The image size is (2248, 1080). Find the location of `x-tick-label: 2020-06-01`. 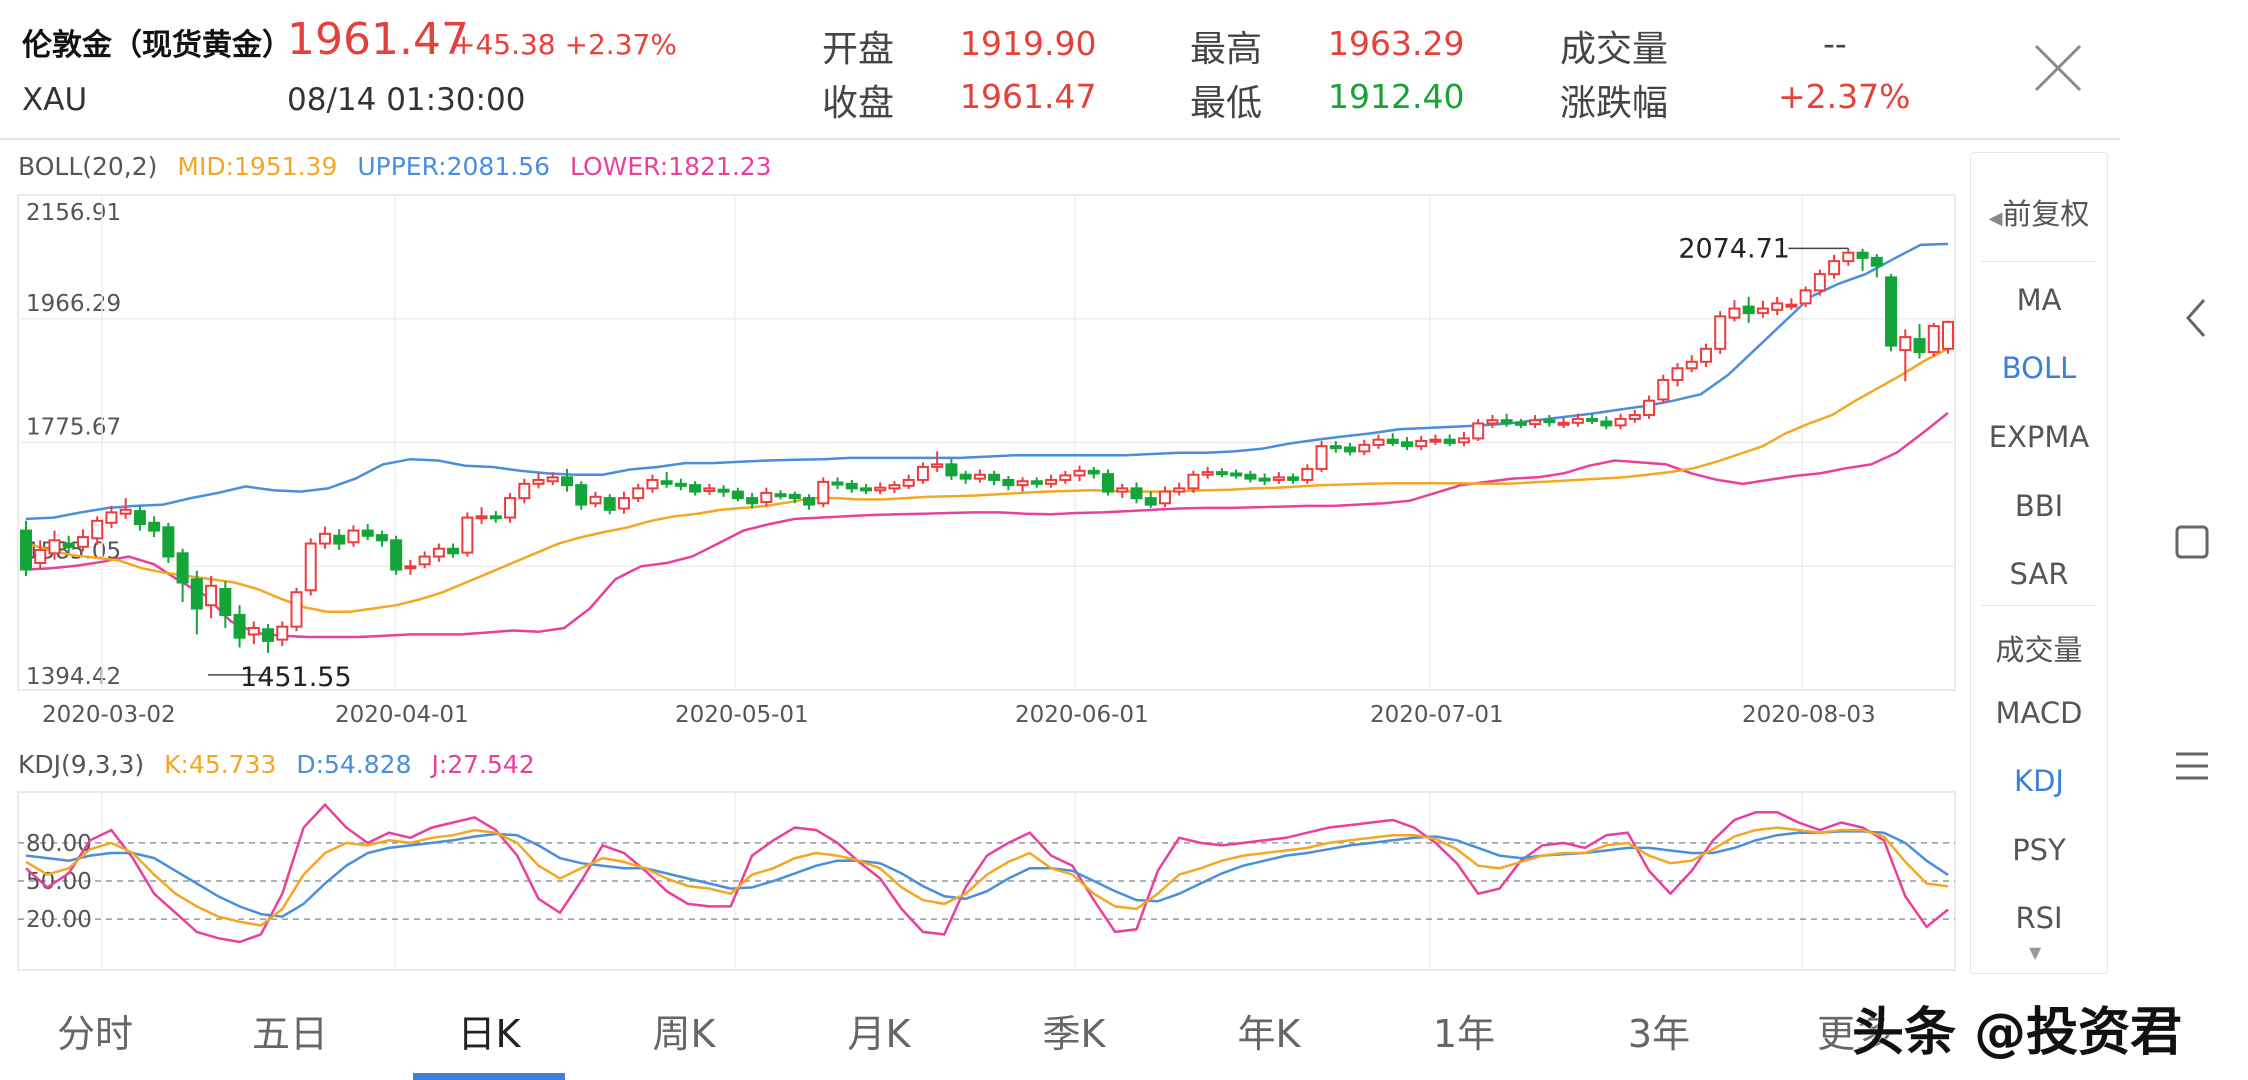

x-tick-label: 2020-06-01 is located at coordinates (1082, 715).